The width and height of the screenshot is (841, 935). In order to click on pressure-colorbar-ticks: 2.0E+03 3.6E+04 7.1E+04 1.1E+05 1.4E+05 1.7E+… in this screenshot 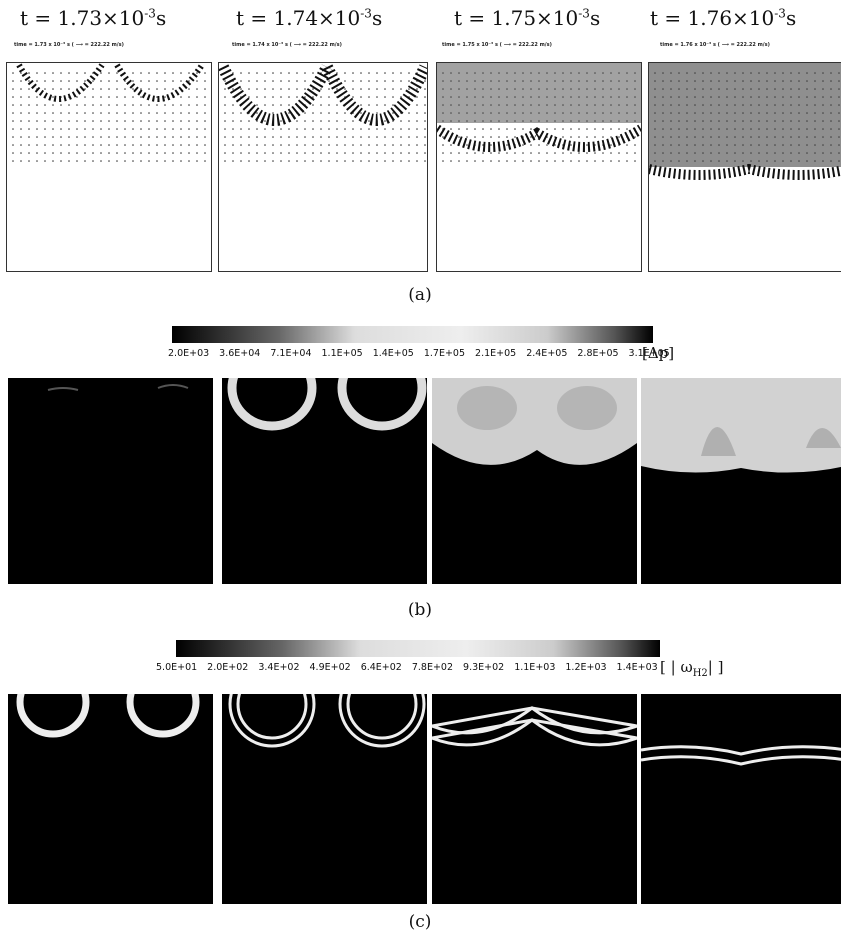, I will do `click(419, 353)`.